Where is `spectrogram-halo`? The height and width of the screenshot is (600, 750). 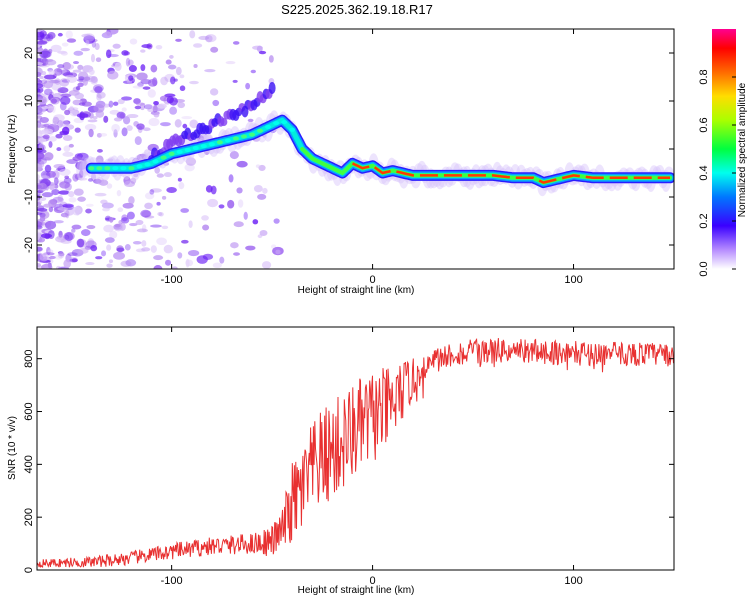
spectrogram-halo is located at coordinates (84, 168).